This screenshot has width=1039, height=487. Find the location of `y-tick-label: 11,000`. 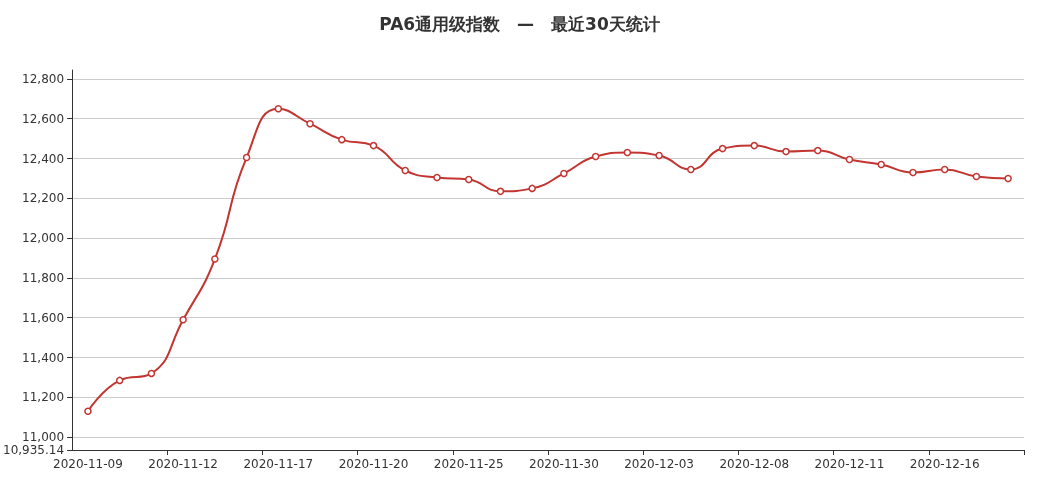

y-tick-label: 11,000 is located at coordinates (43, 437).